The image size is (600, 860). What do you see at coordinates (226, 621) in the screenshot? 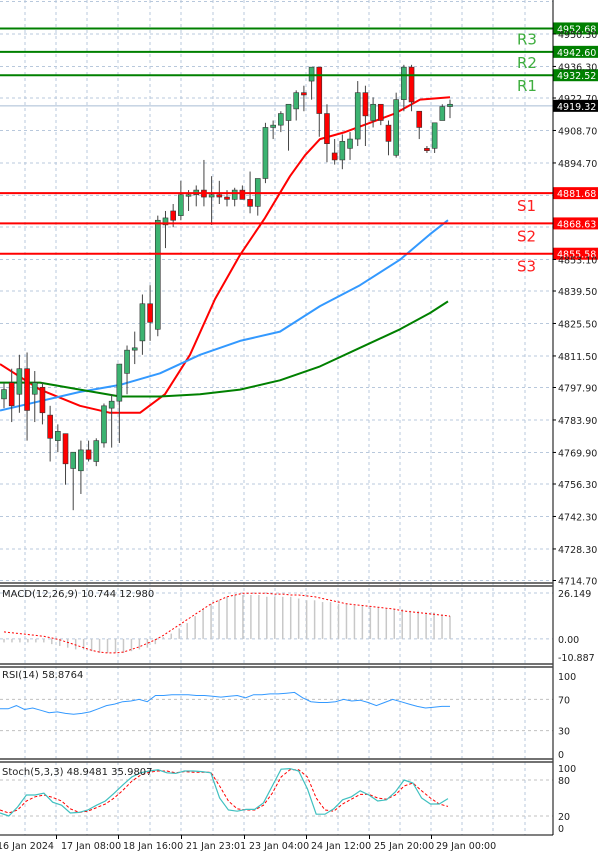
I see `macd-pane: MACD(12,26,9) 10.744 12.980` at bounding box center [226, 621].